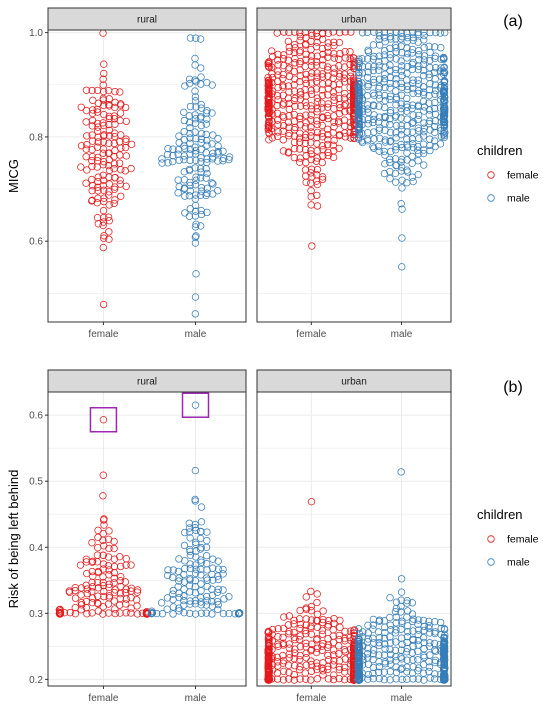  What do you see at coordinates (103, 419) in the screenshot?
I see `highlight-box` at bounding box center [103, 419].